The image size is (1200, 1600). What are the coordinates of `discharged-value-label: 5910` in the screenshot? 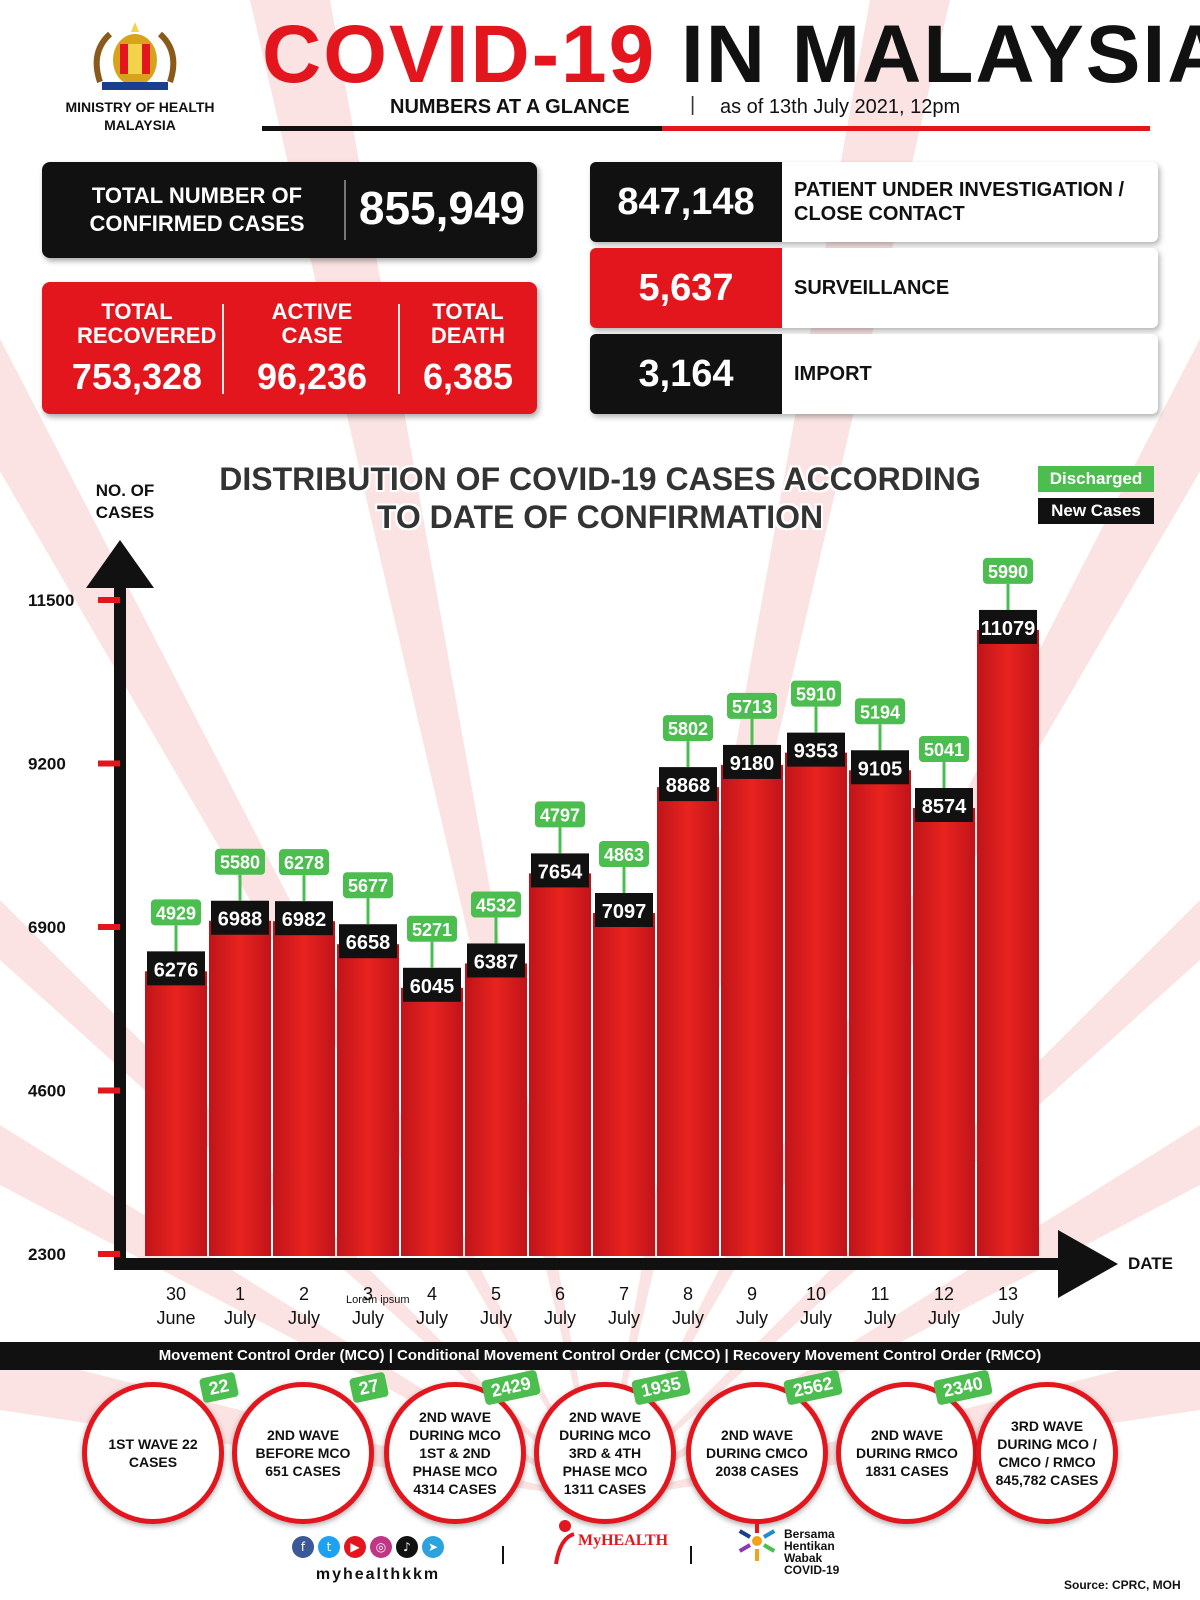 It's located at (816, 695).